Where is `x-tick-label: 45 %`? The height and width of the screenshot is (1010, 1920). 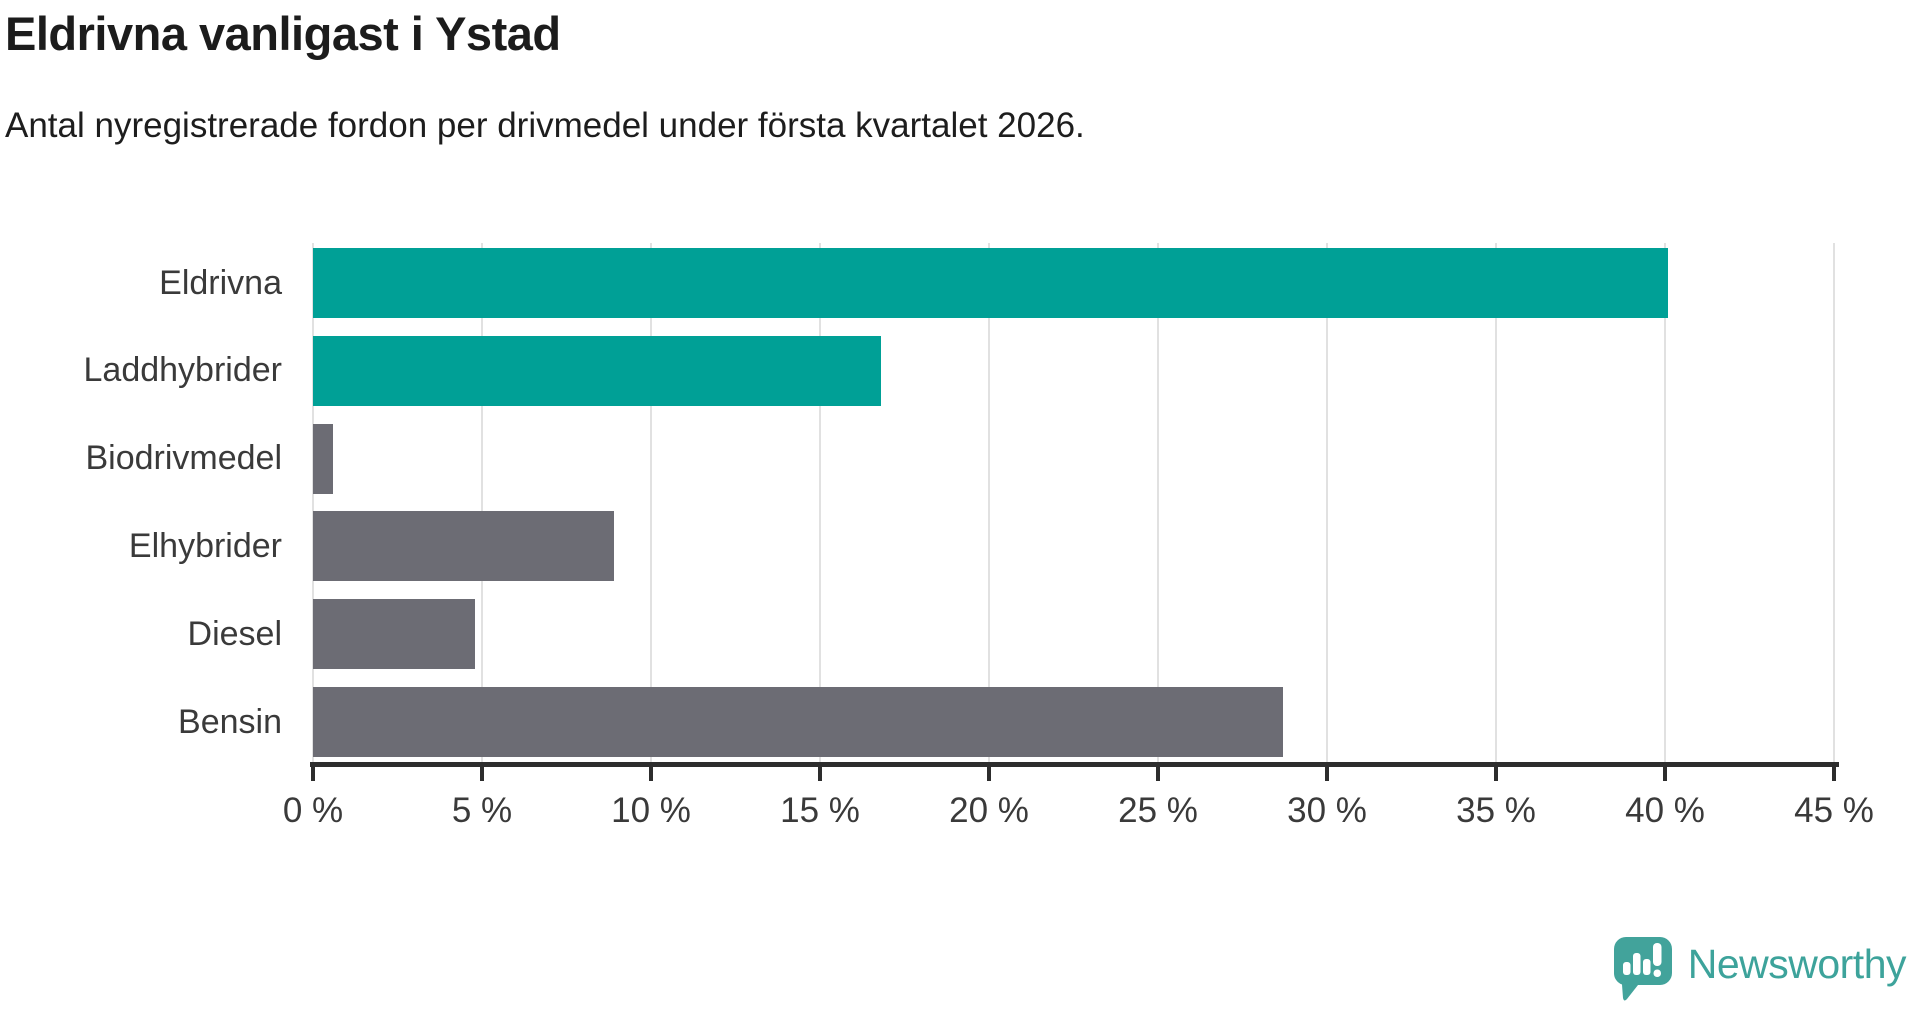
x-tick-label: 45 % is located at coordinates (1834, 810).